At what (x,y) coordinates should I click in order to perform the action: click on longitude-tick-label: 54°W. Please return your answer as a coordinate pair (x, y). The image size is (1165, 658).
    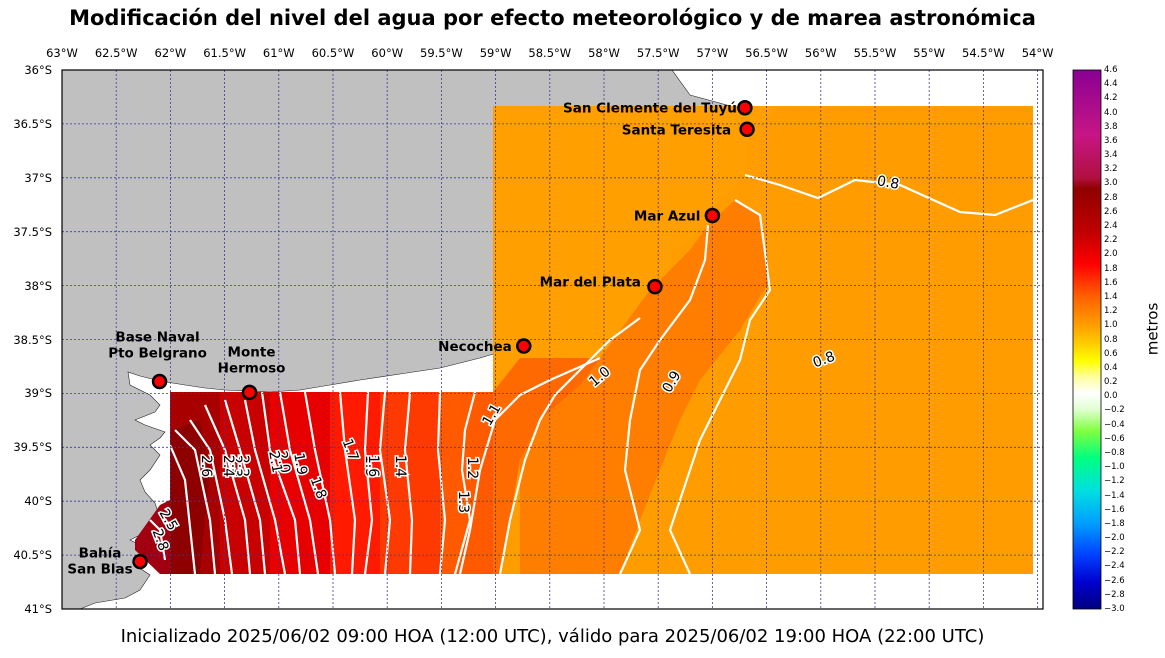
    Looking at the image, I should click on (1037, 53).